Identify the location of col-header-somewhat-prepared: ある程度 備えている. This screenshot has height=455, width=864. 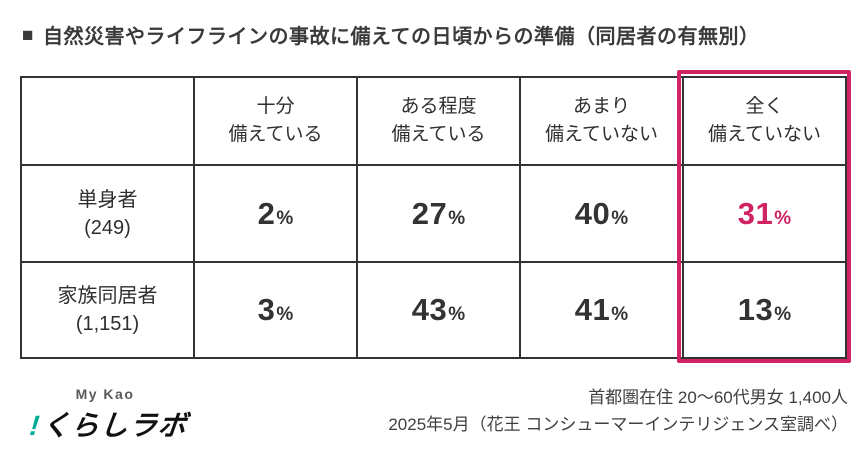
(438, 121).